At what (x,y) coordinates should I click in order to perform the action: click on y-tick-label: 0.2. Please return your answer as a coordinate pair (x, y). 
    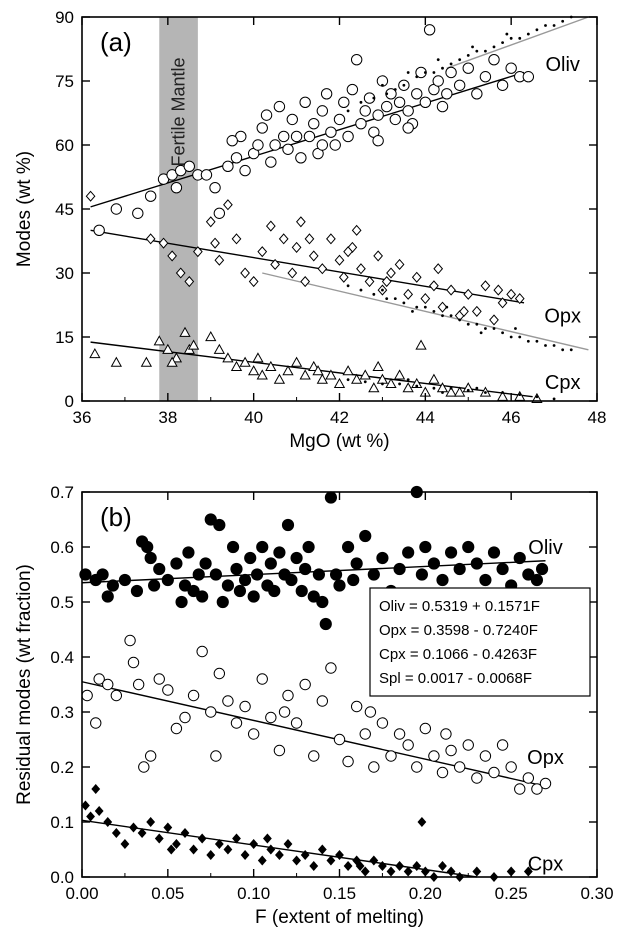
    Looking at the image, I should click on (62, 767).